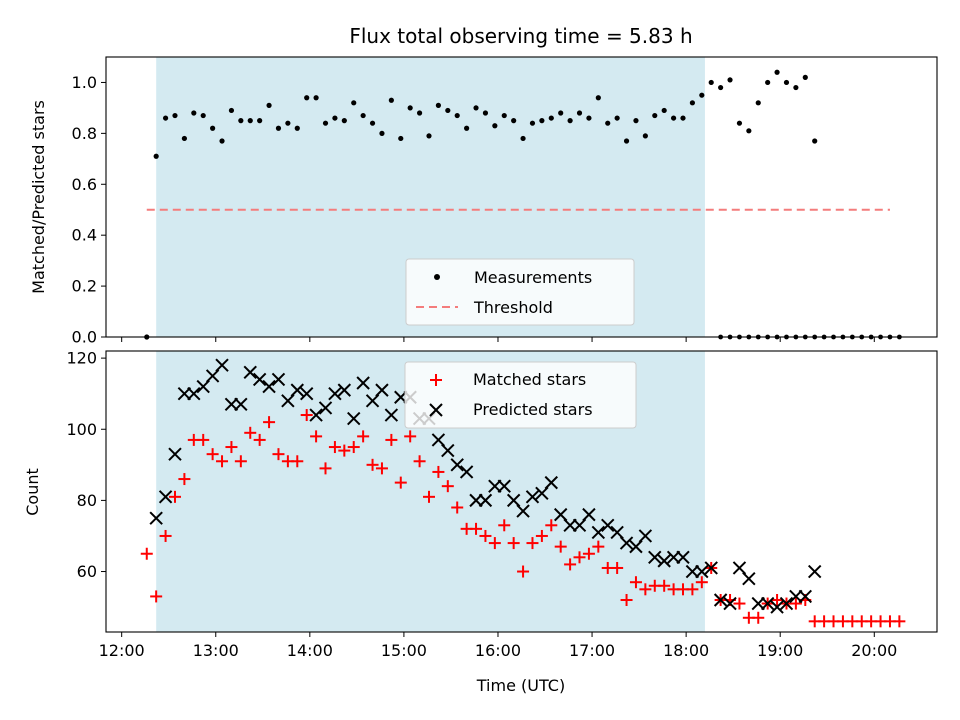 The height and width of the screenshot is (720, 960). What do you see at coordinates (520, 292) in the screenshot?
I see `legend-top: Measurements Threshold` at bounding box center [520, 292].